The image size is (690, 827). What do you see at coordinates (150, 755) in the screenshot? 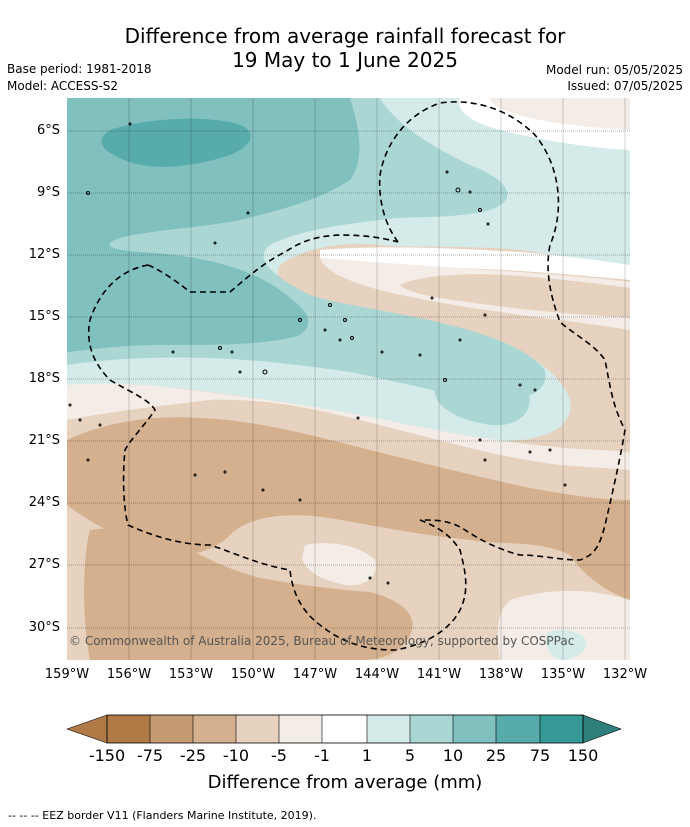
I see `colorbar-label: -75` at bounding box center [150, 755].